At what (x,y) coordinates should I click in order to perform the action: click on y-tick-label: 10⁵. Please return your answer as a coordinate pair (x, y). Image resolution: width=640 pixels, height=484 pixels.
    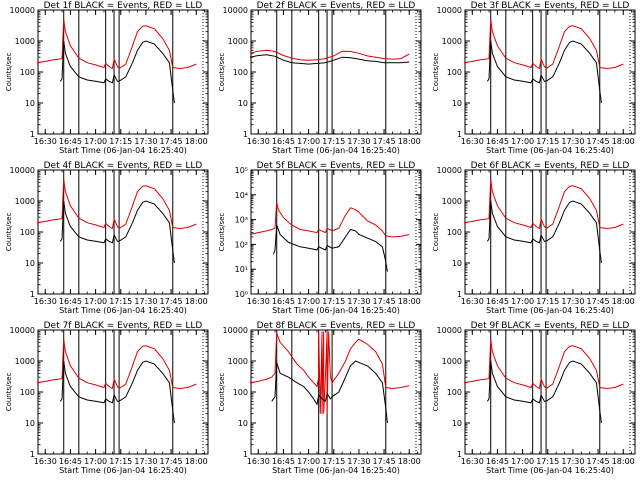
    Looking at the image, I should click on (241, 170).